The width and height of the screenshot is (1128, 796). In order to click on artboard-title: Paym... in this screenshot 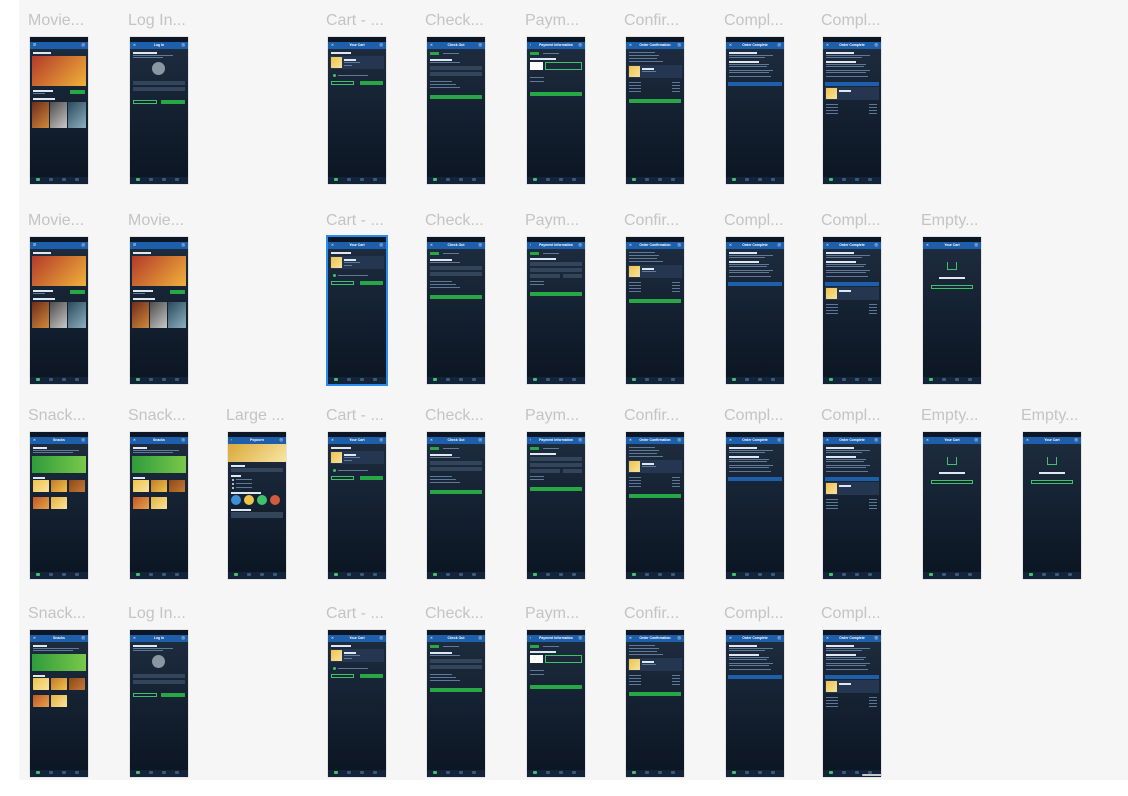, I will do `click(552, 220)`.